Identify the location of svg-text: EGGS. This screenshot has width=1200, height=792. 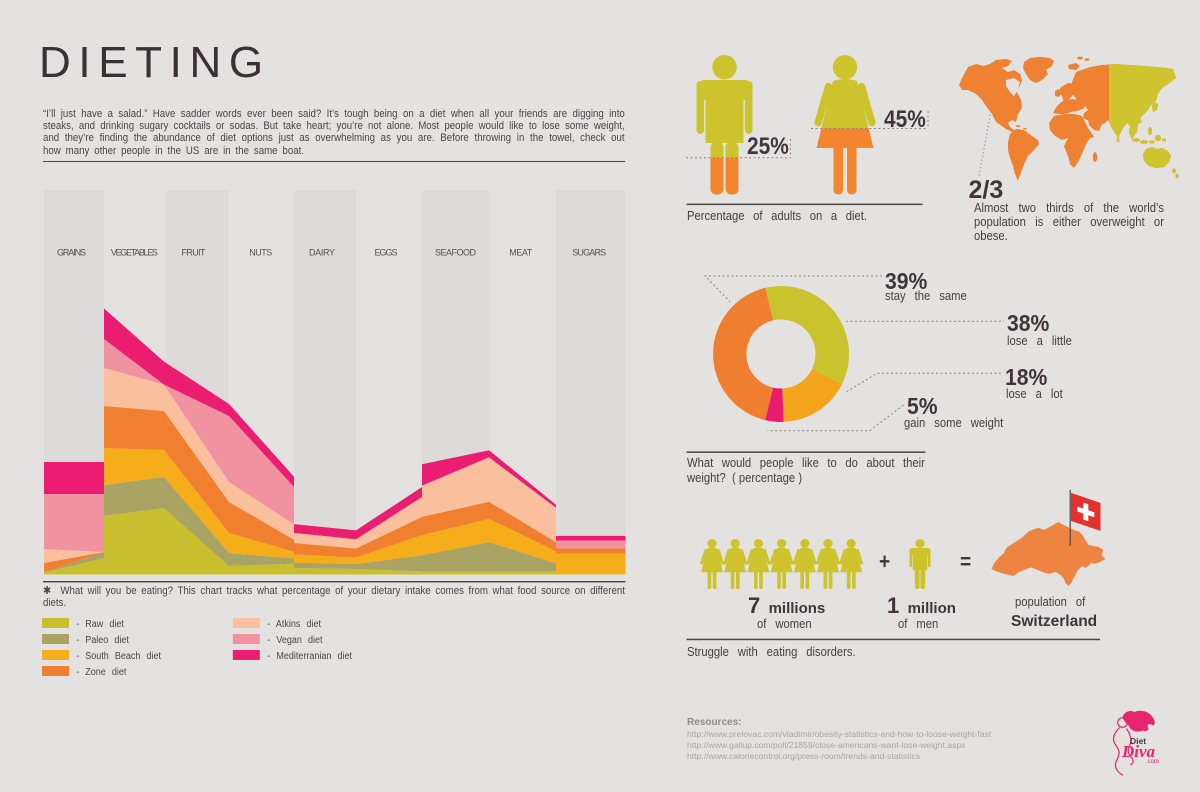
(386, 253).